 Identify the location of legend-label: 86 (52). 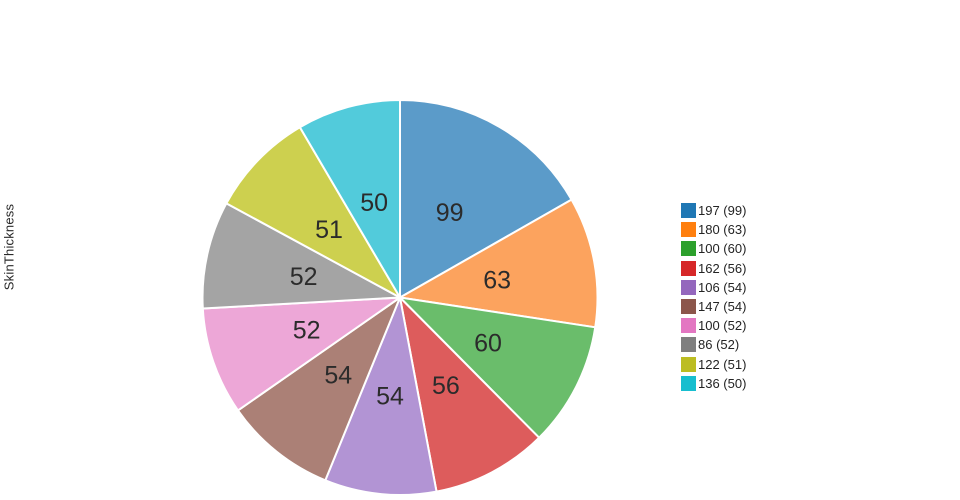
(719, 345).